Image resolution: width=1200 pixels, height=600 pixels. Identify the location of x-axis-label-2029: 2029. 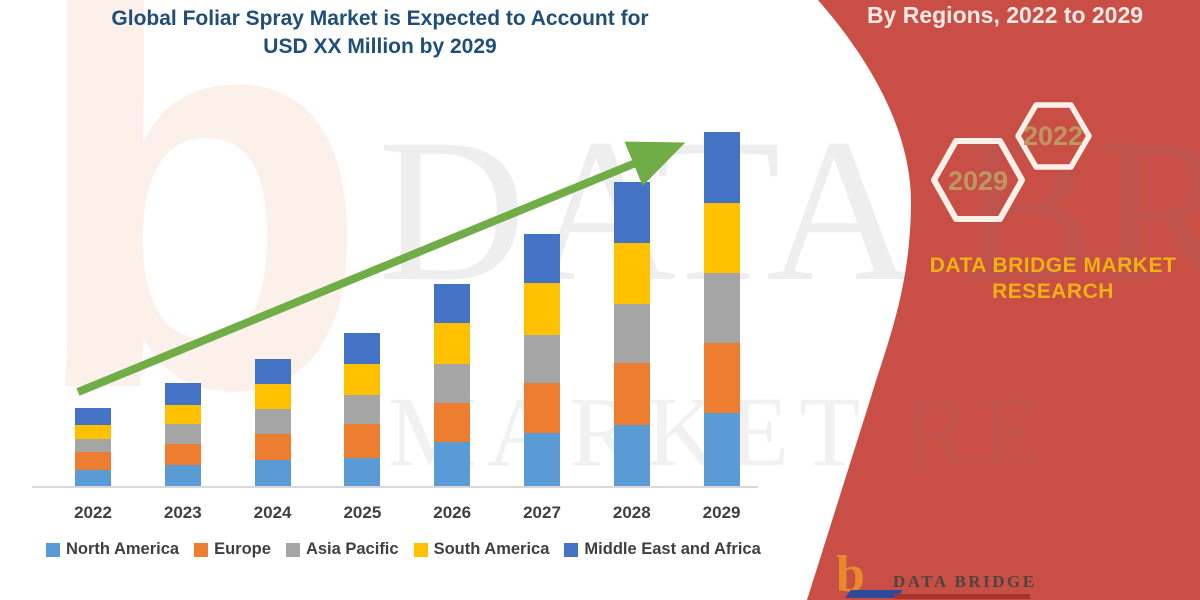
(721, 512).